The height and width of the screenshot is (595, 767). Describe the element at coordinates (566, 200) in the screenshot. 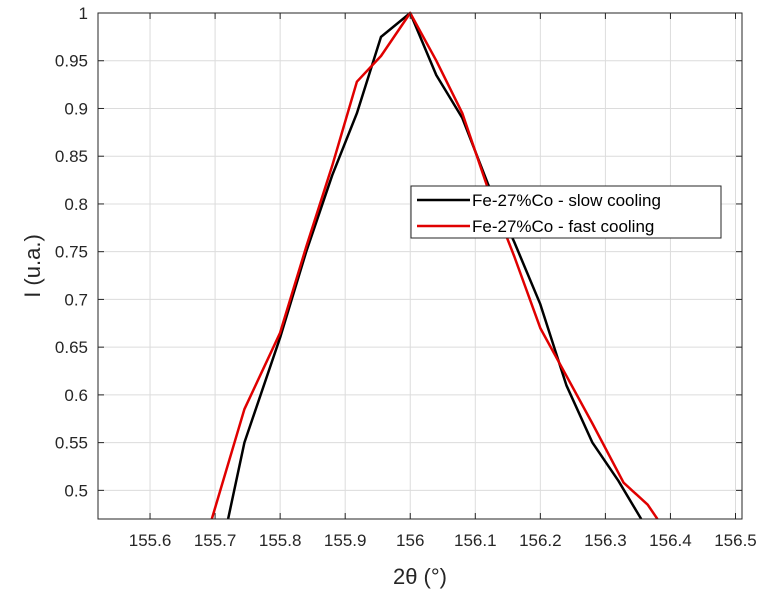

I see `legend-label-slow-cooling: Fe-27%Co - slow cooling` at that location.